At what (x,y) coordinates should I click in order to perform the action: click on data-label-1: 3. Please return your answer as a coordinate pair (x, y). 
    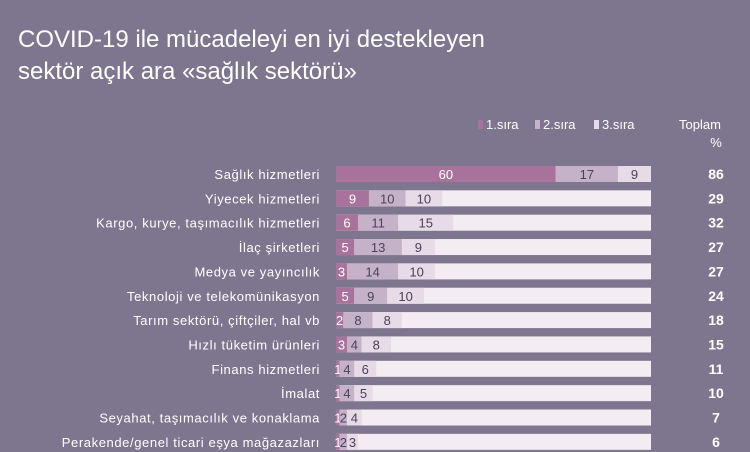
    Looking at the image, I should click on (341, 344).